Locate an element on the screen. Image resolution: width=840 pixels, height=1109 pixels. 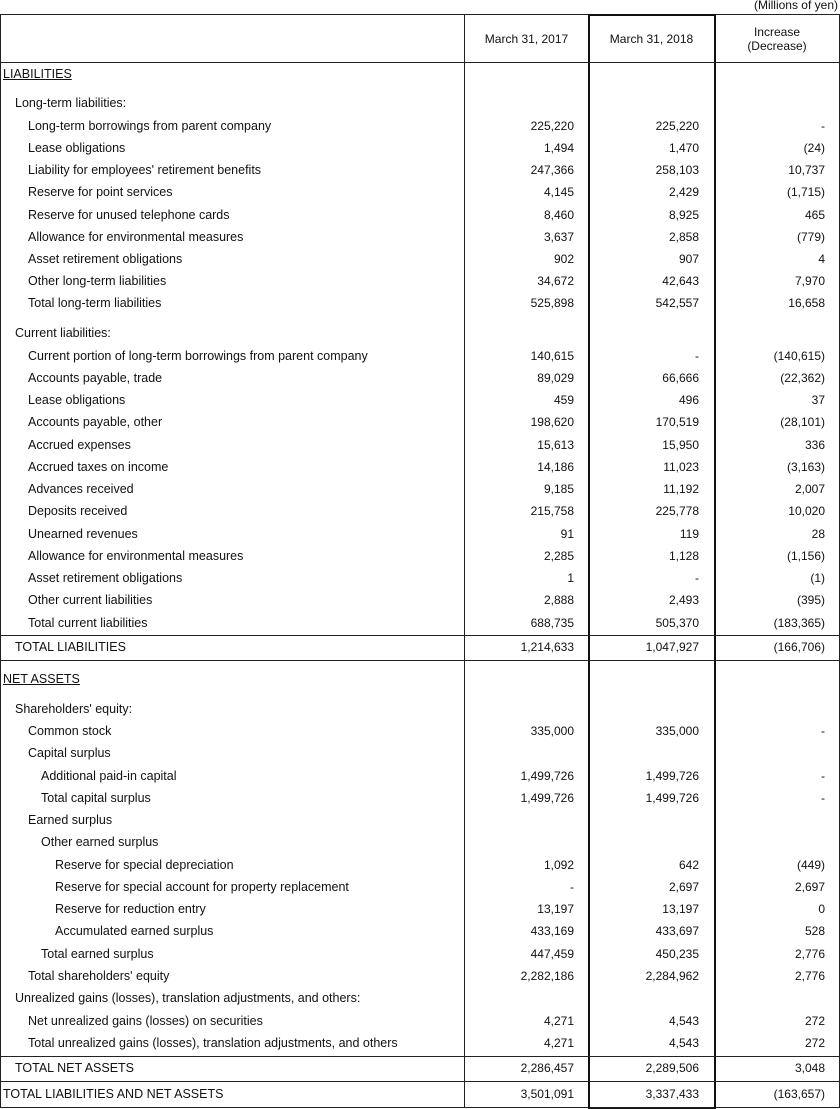
cell-value: (22,362) is located at coordinates (802, 378).